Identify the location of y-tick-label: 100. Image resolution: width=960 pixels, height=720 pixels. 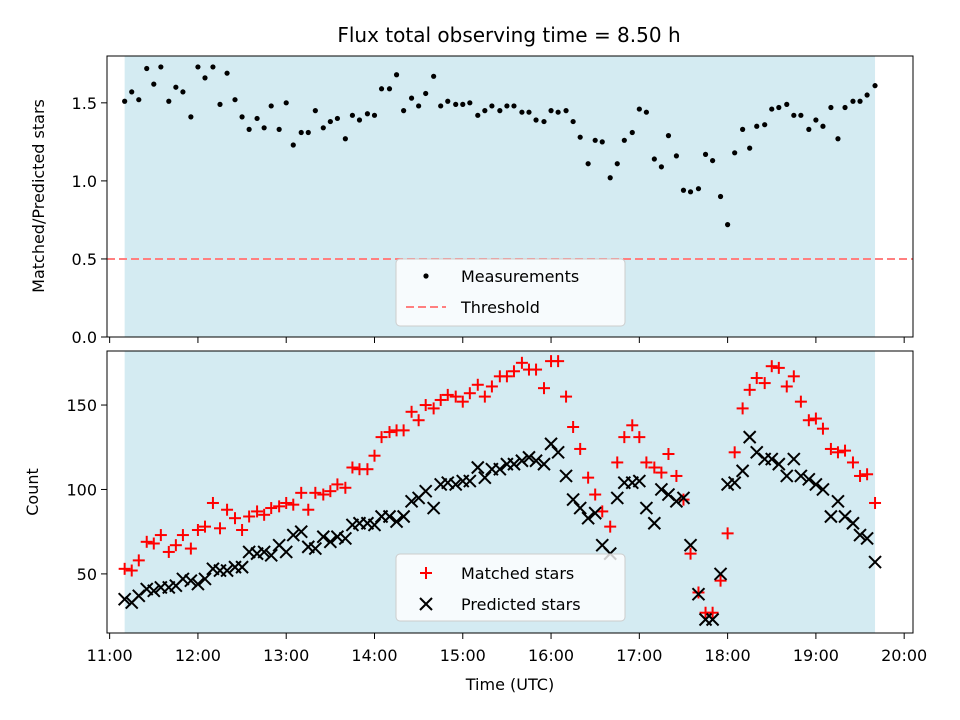
(81, 489).